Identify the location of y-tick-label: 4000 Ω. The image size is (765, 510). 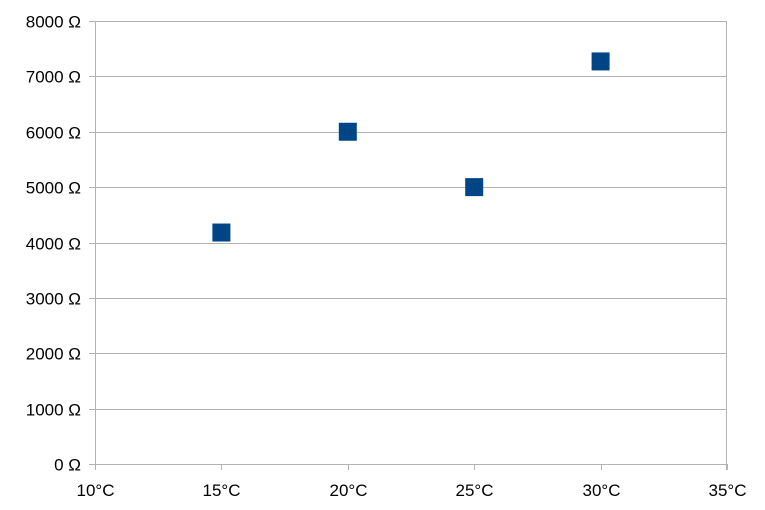
(53, 244).